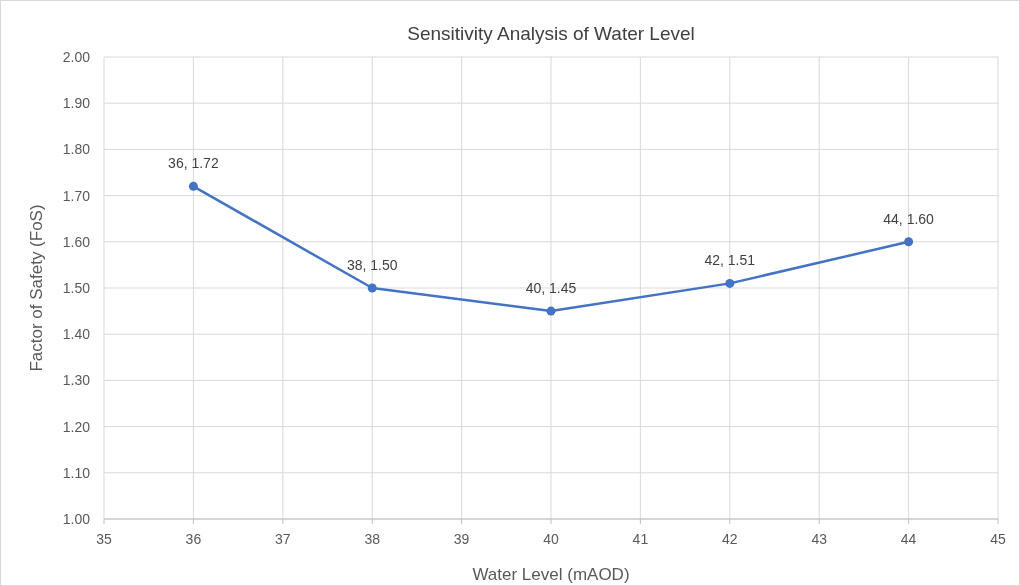 The width and height of the screenshot is (1020, 586). I want to click on x-tick-label: 45, so click(998, 539).